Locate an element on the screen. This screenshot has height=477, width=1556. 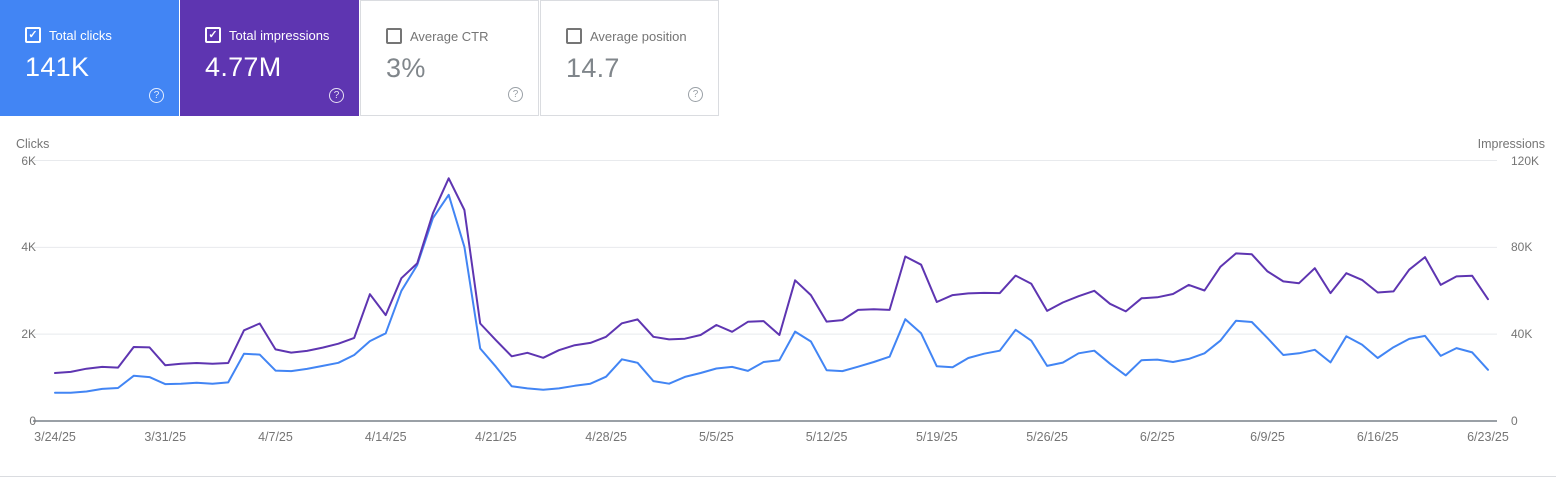
x-axis-label: 5/19/25 is located at coordinates (936, 437).